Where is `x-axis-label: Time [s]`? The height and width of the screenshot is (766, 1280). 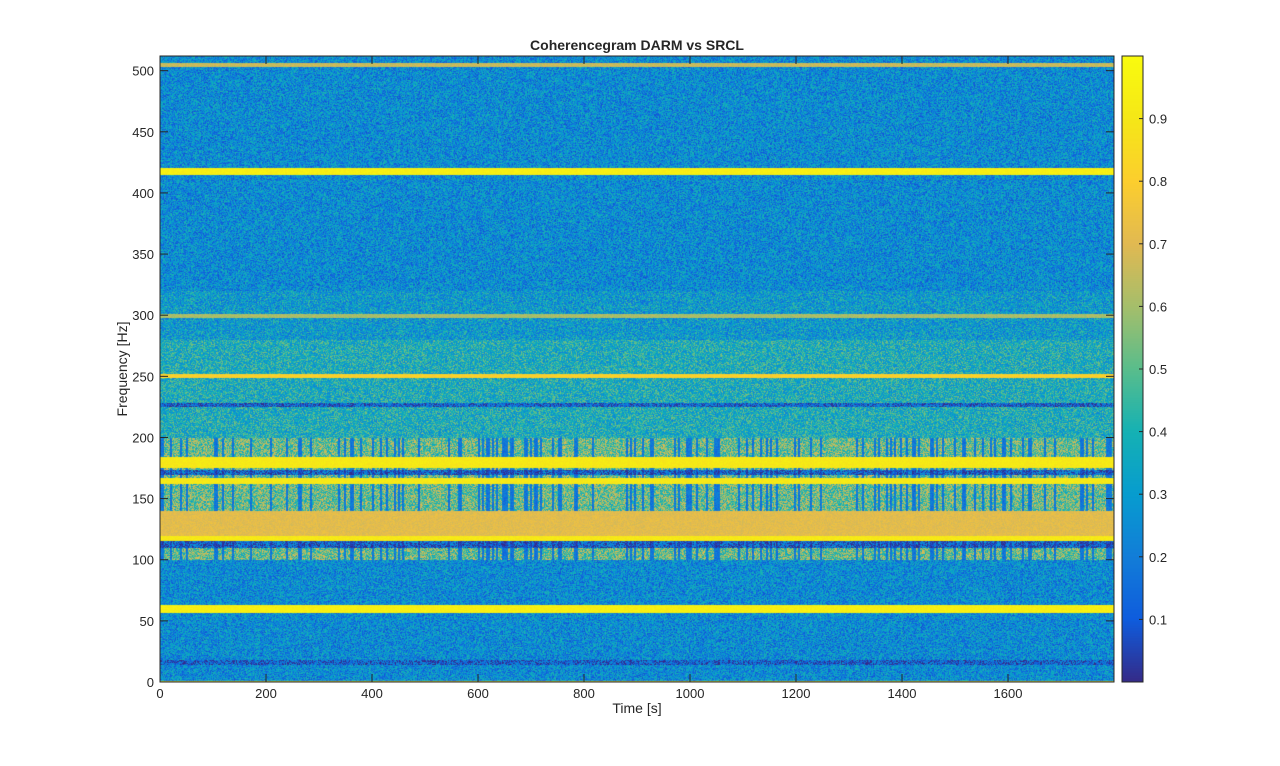
x-axis-label: Time [s] is located at coordinates (636, 708).